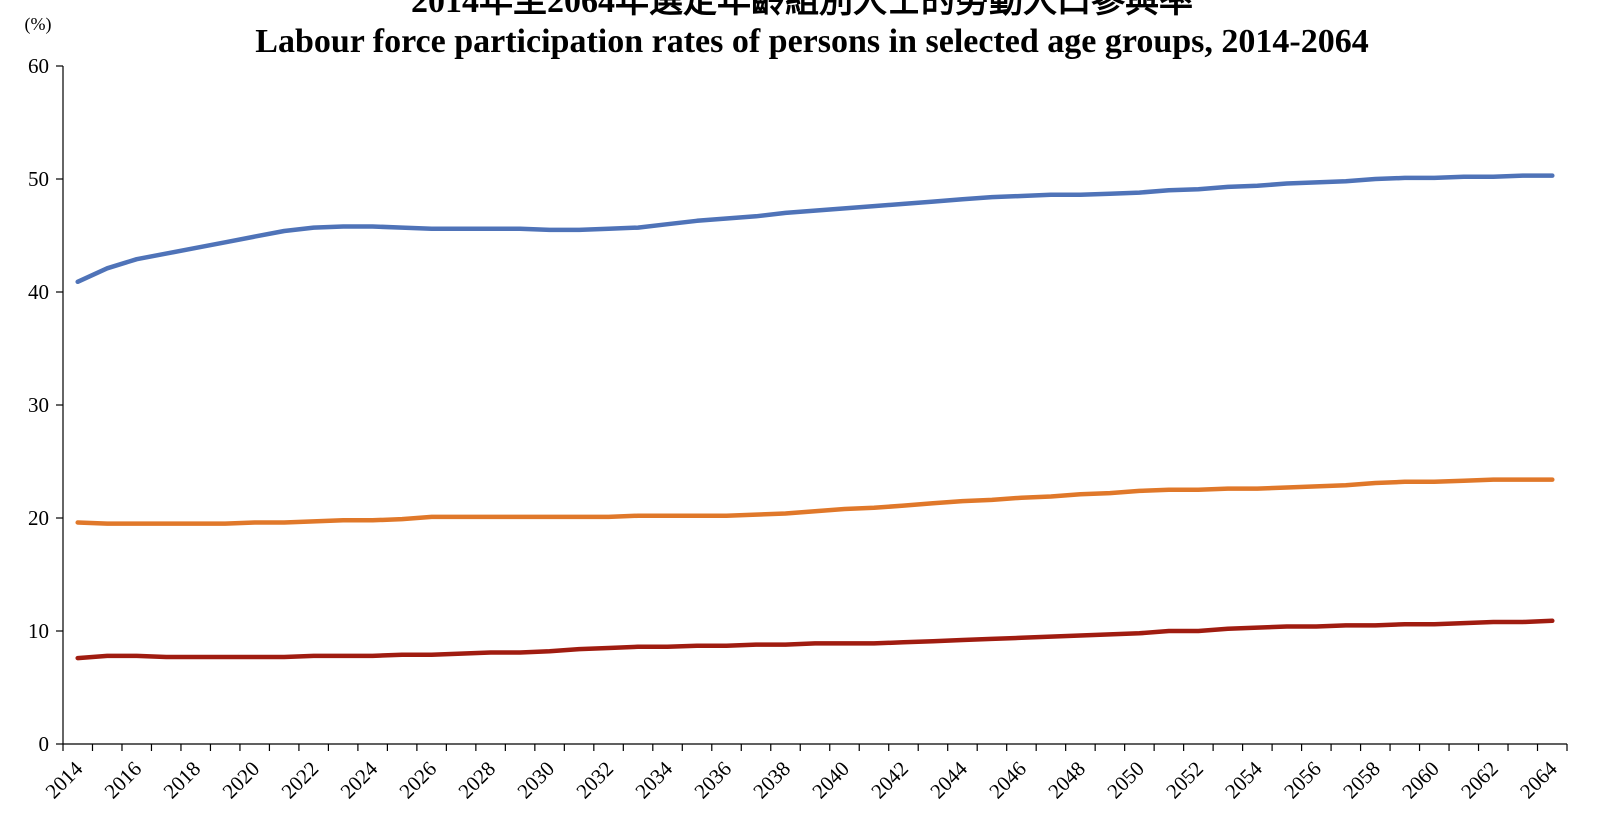  What do you see at coordinates (653, 779) in the screenshot?
I see `x-tick-label: 2034` at bounding box center [653, 779].